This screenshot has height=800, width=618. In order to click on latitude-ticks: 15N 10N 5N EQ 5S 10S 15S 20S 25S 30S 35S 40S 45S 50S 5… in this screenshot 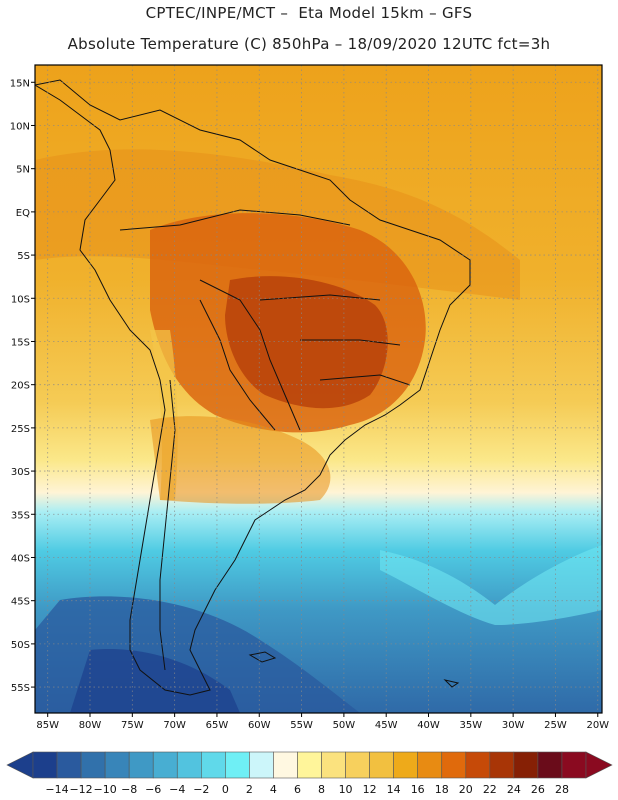, I will do `click(22, 386)`.